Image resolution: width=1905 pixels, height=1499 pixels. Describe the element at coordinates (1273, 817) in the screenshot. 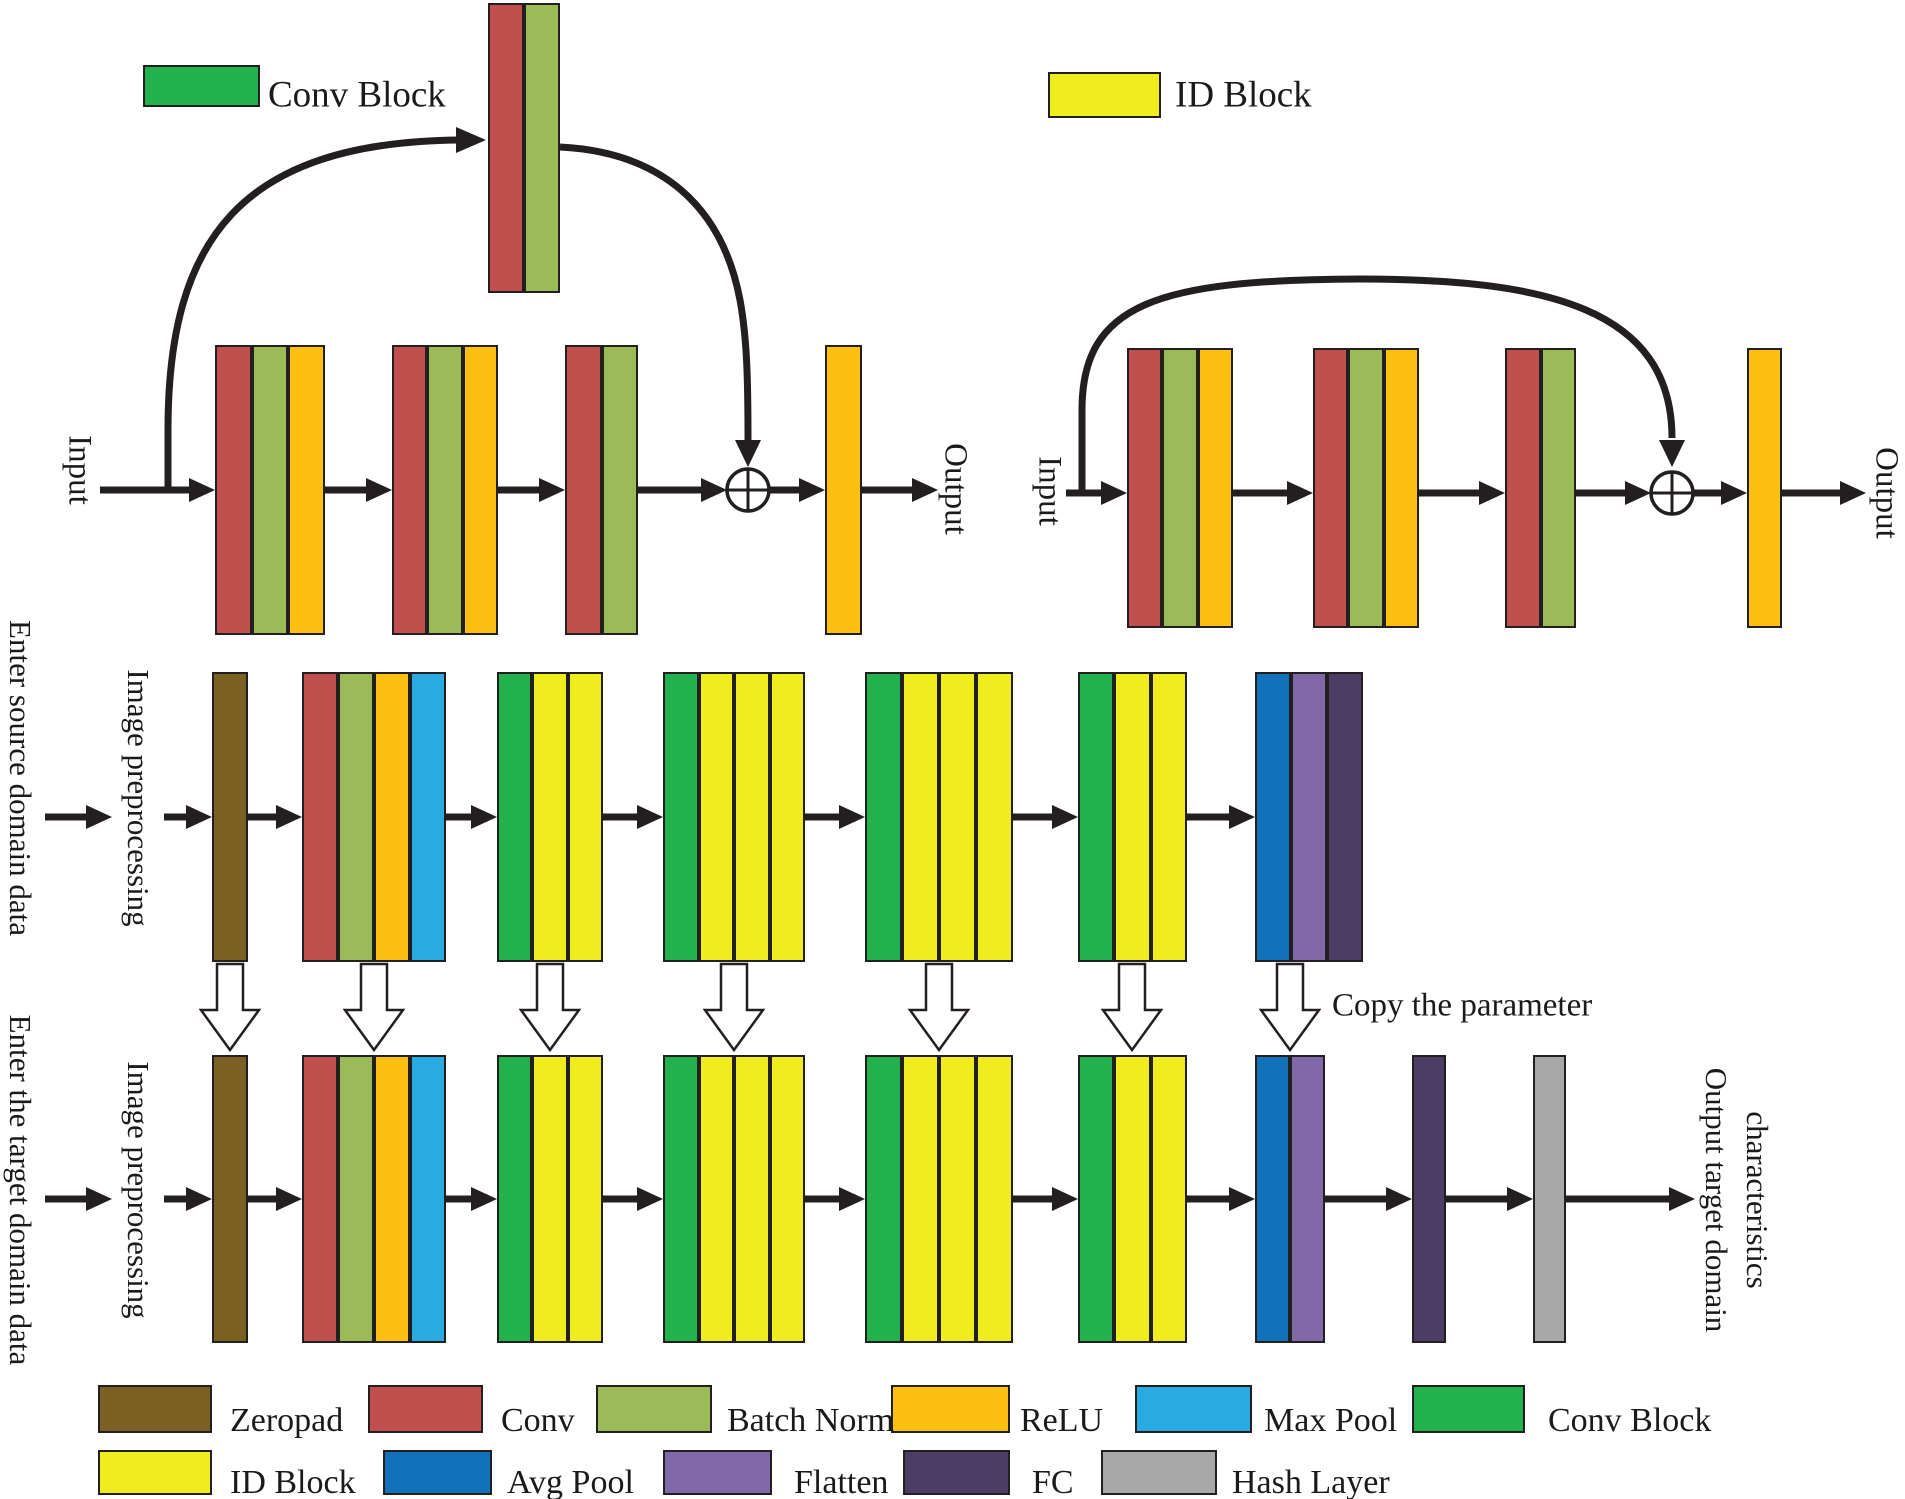

I see `source-stage7-avg_pool-layer` at that location.